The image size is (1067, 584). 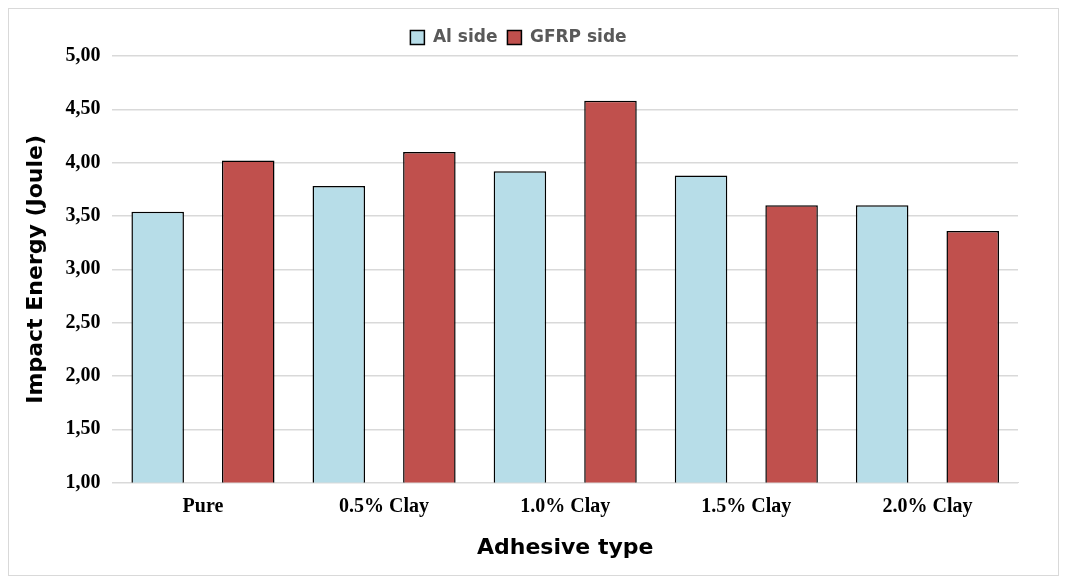 What do you see at coordinates (203, 504) in the screenshot?
I see `x-tick-label: Pure` at bounding box center [203, 504].